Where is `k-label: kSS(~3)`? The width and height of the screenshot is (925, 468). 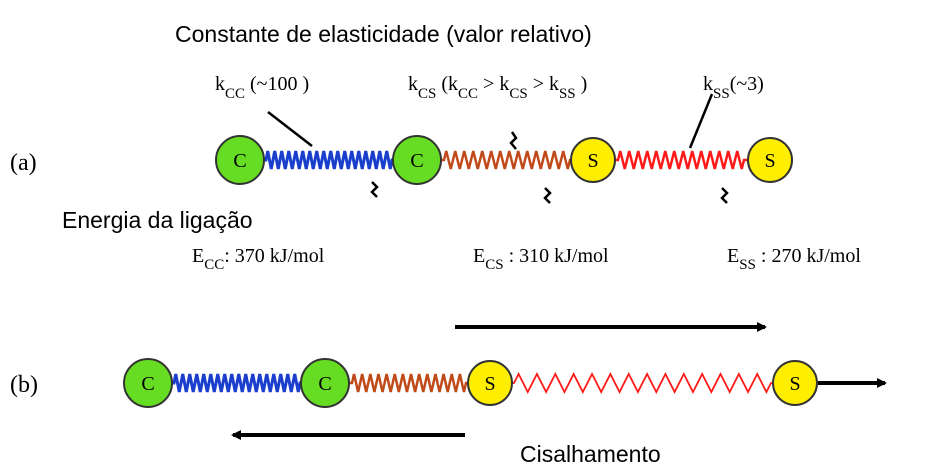 k-label: kSS(~3) is located at coordinates (733, 87).